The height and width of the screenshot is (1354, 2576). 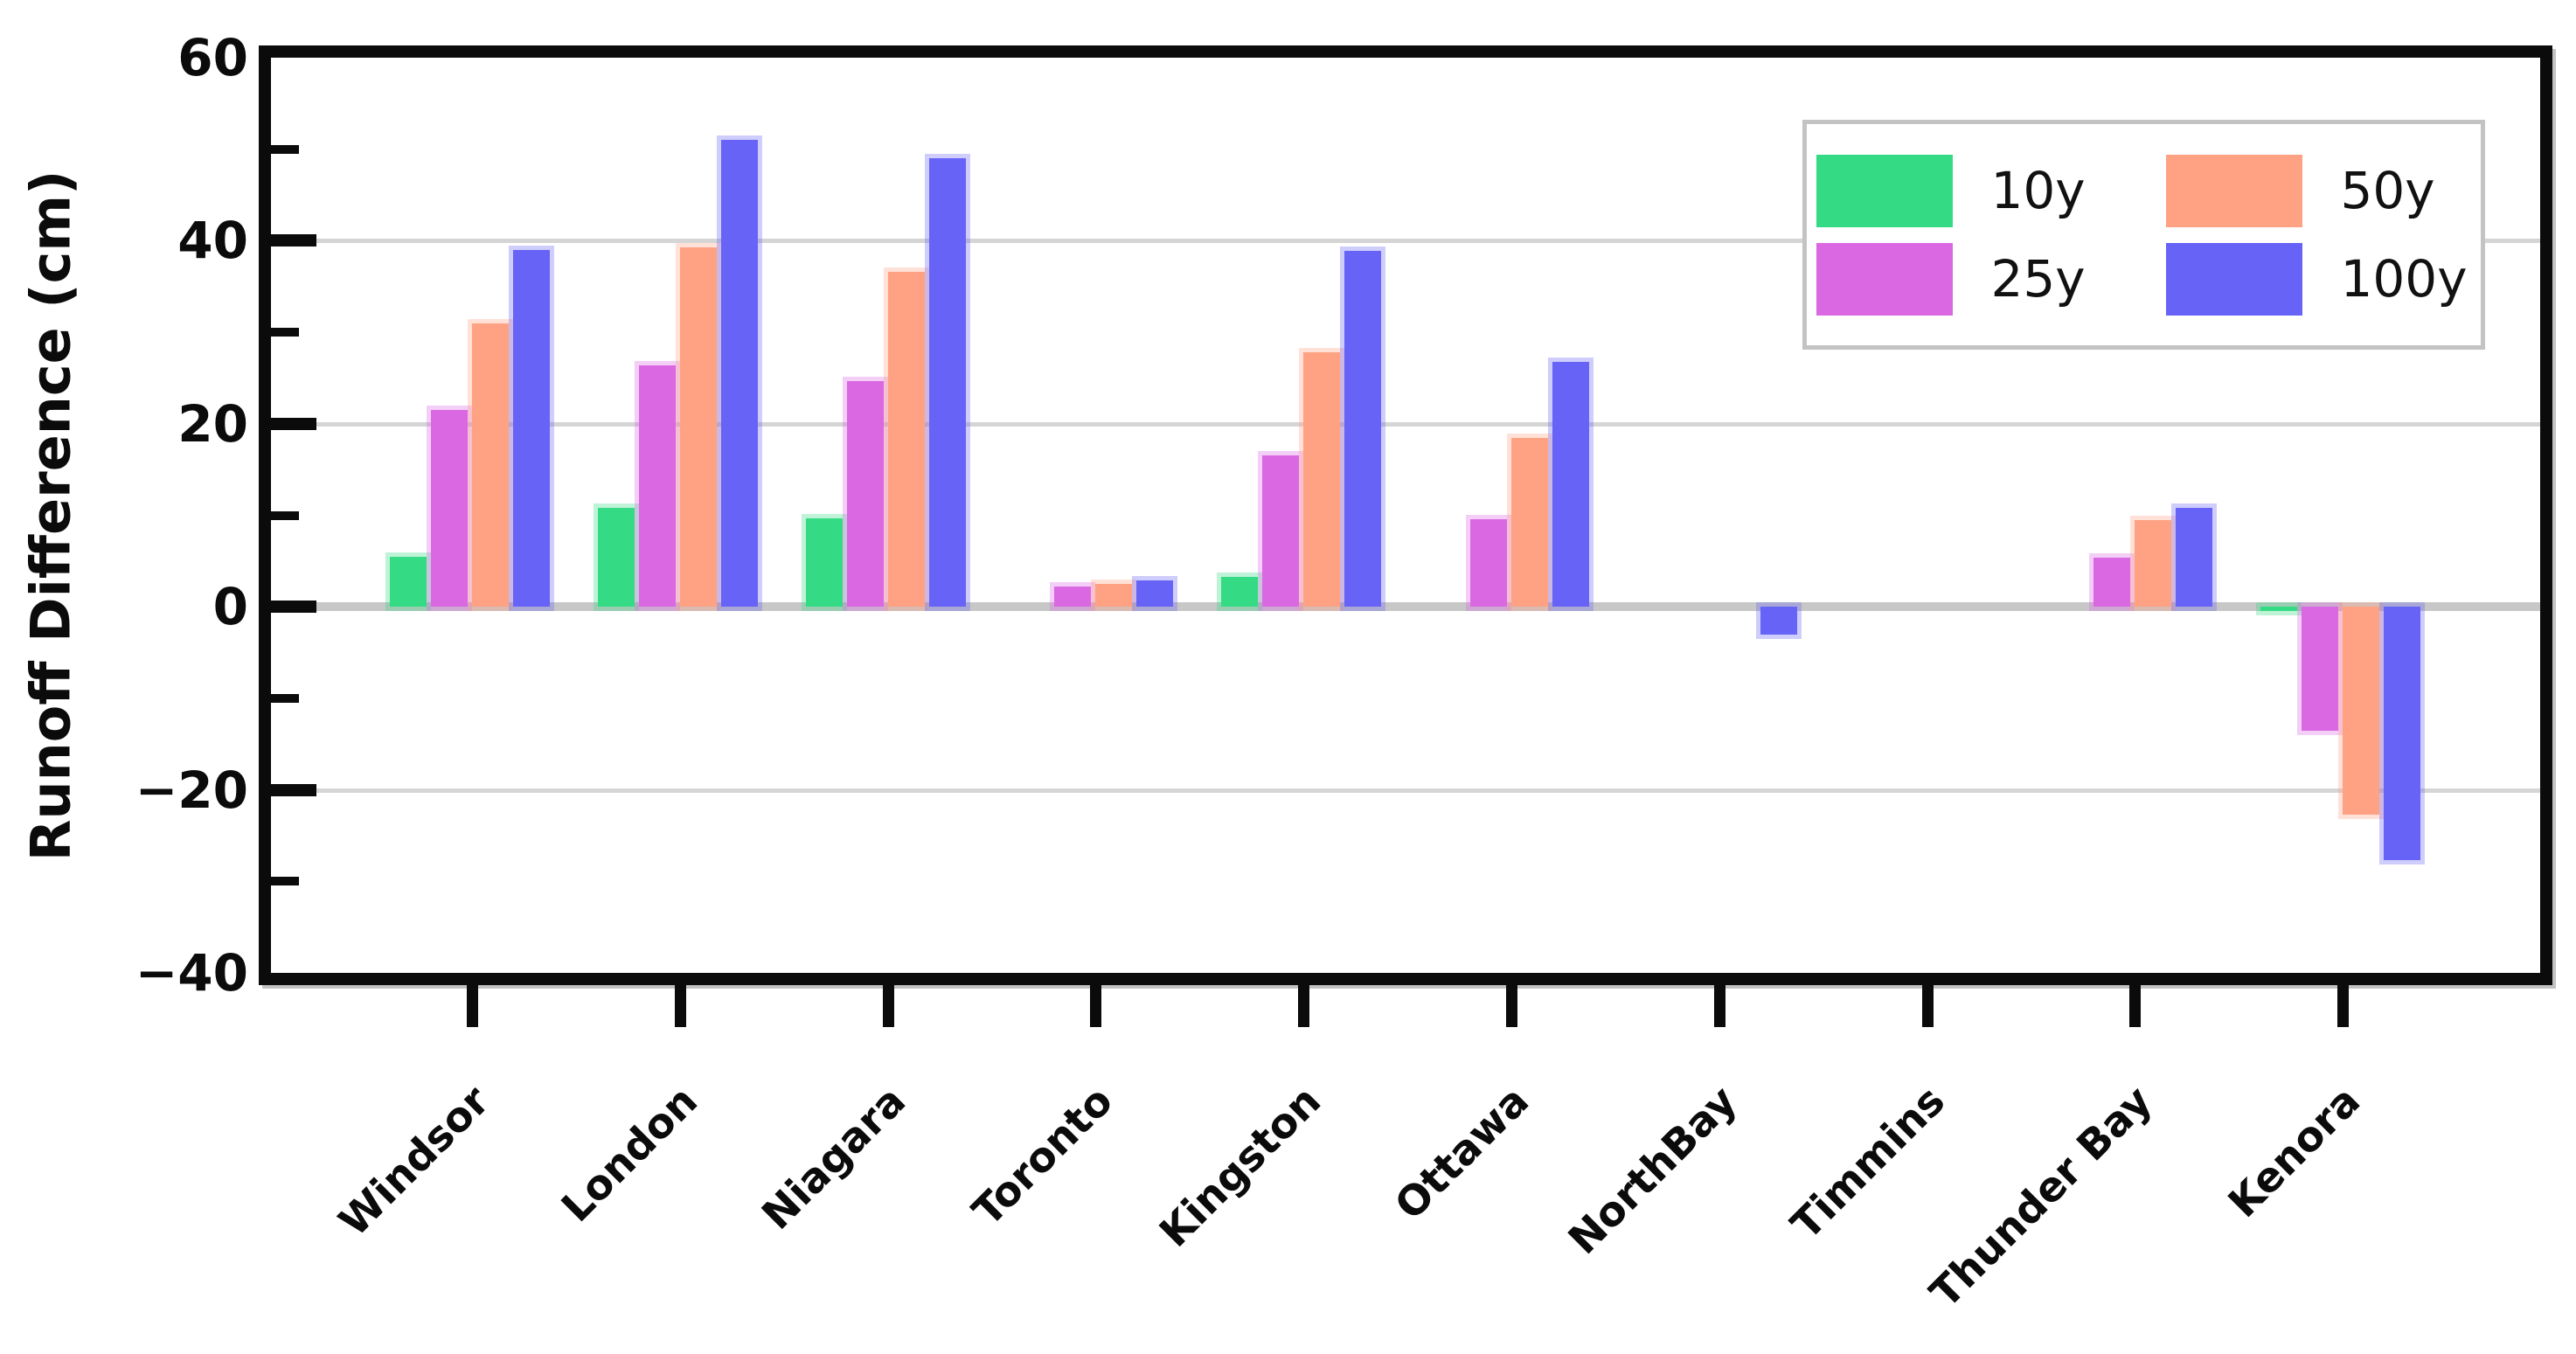 I want to click on y-tick-label: 40, so click(x=213, y=241).